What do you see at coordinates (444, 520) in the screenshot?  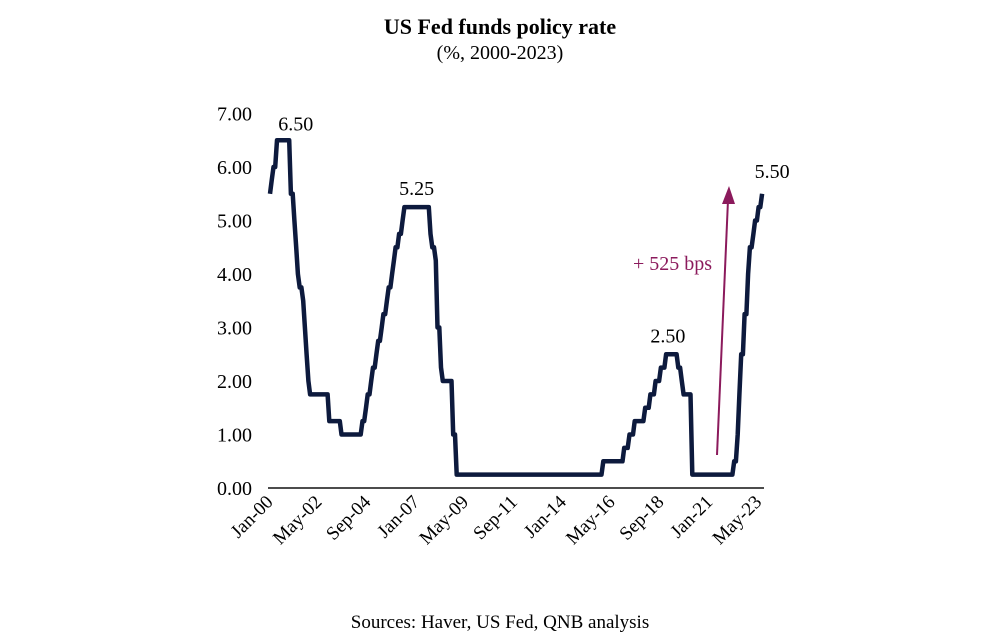 I see `x-tick-label: May-09` at bounding box center [444, 520].